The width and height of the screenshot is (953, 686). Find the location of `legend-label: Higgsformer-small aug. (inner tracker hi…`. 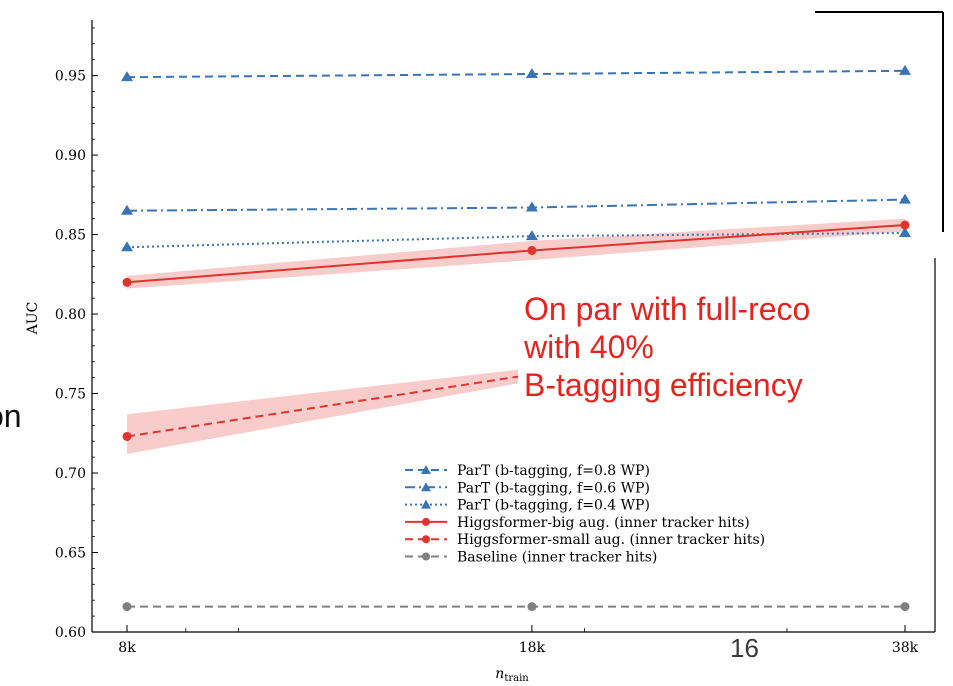

legend-label: Higgsformer-small aug. (inner tracker hi… is located at coordinates (611, 540).